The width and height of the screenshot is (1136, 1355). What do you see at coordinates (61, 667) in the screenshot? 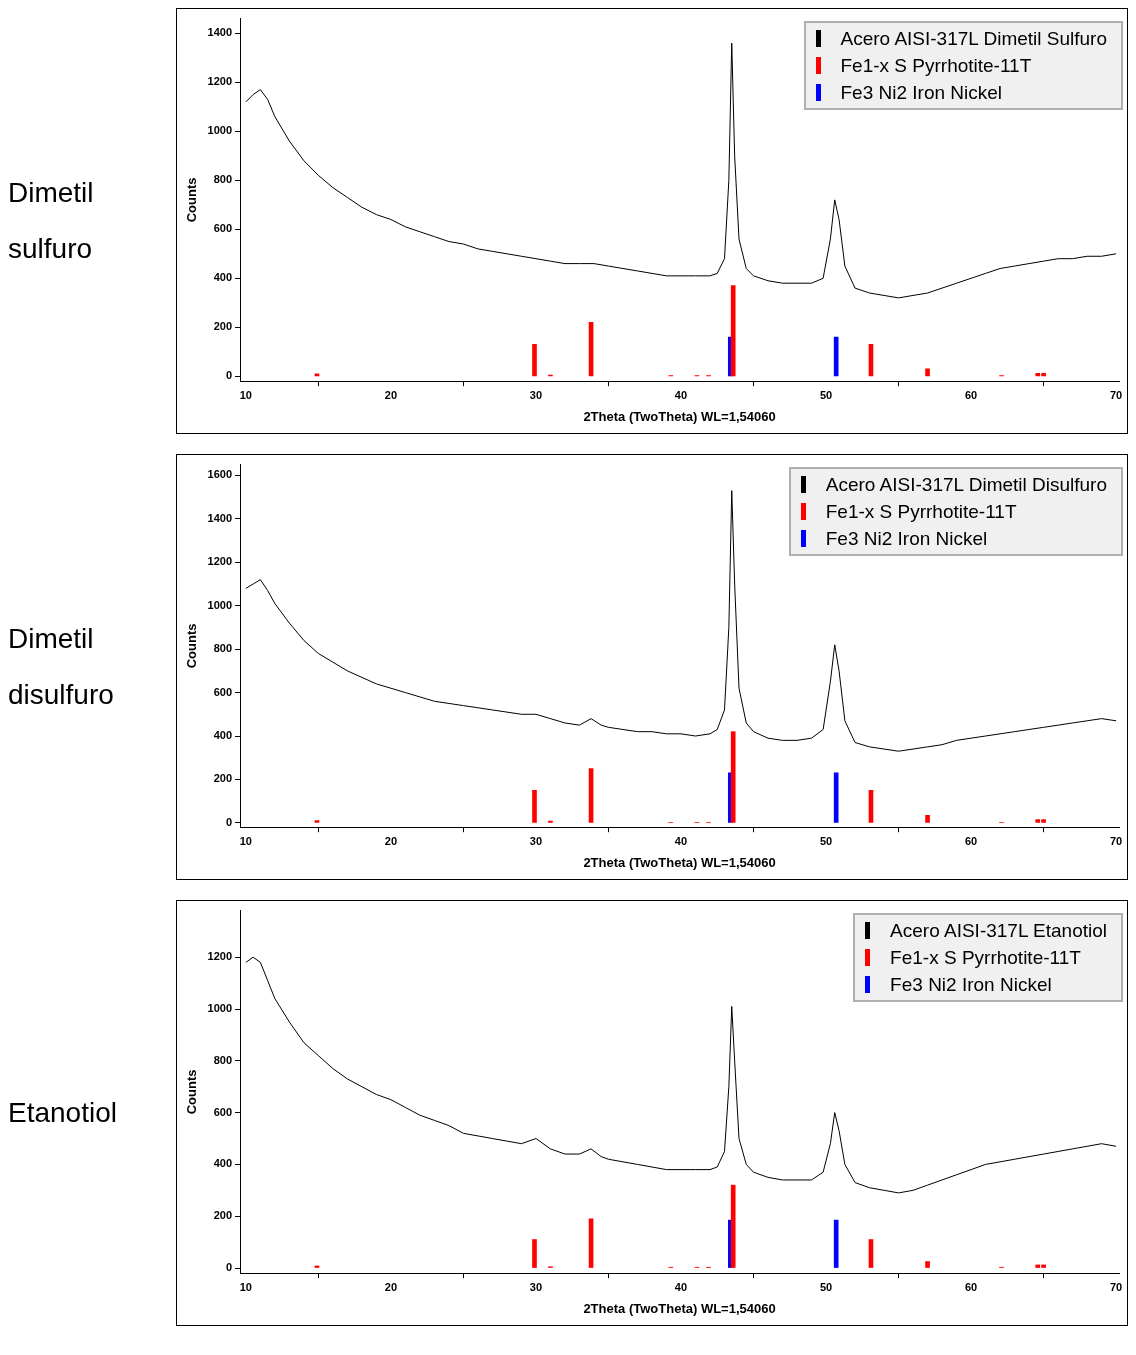
I see `text: Dimetil disulfuro` at bounding box center [61, 667].